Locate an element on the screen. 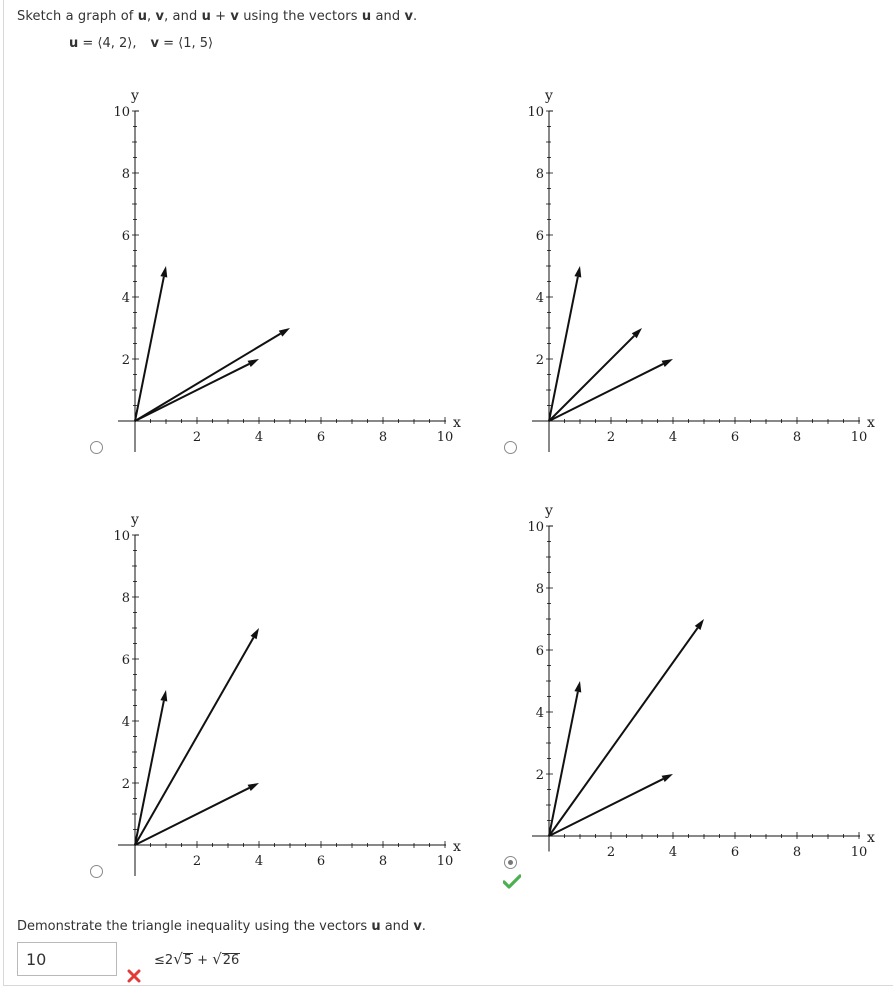 Image resolution: width=894 pixels, height=986 pixels. option-1-radio is located at coordinates (96, 447).